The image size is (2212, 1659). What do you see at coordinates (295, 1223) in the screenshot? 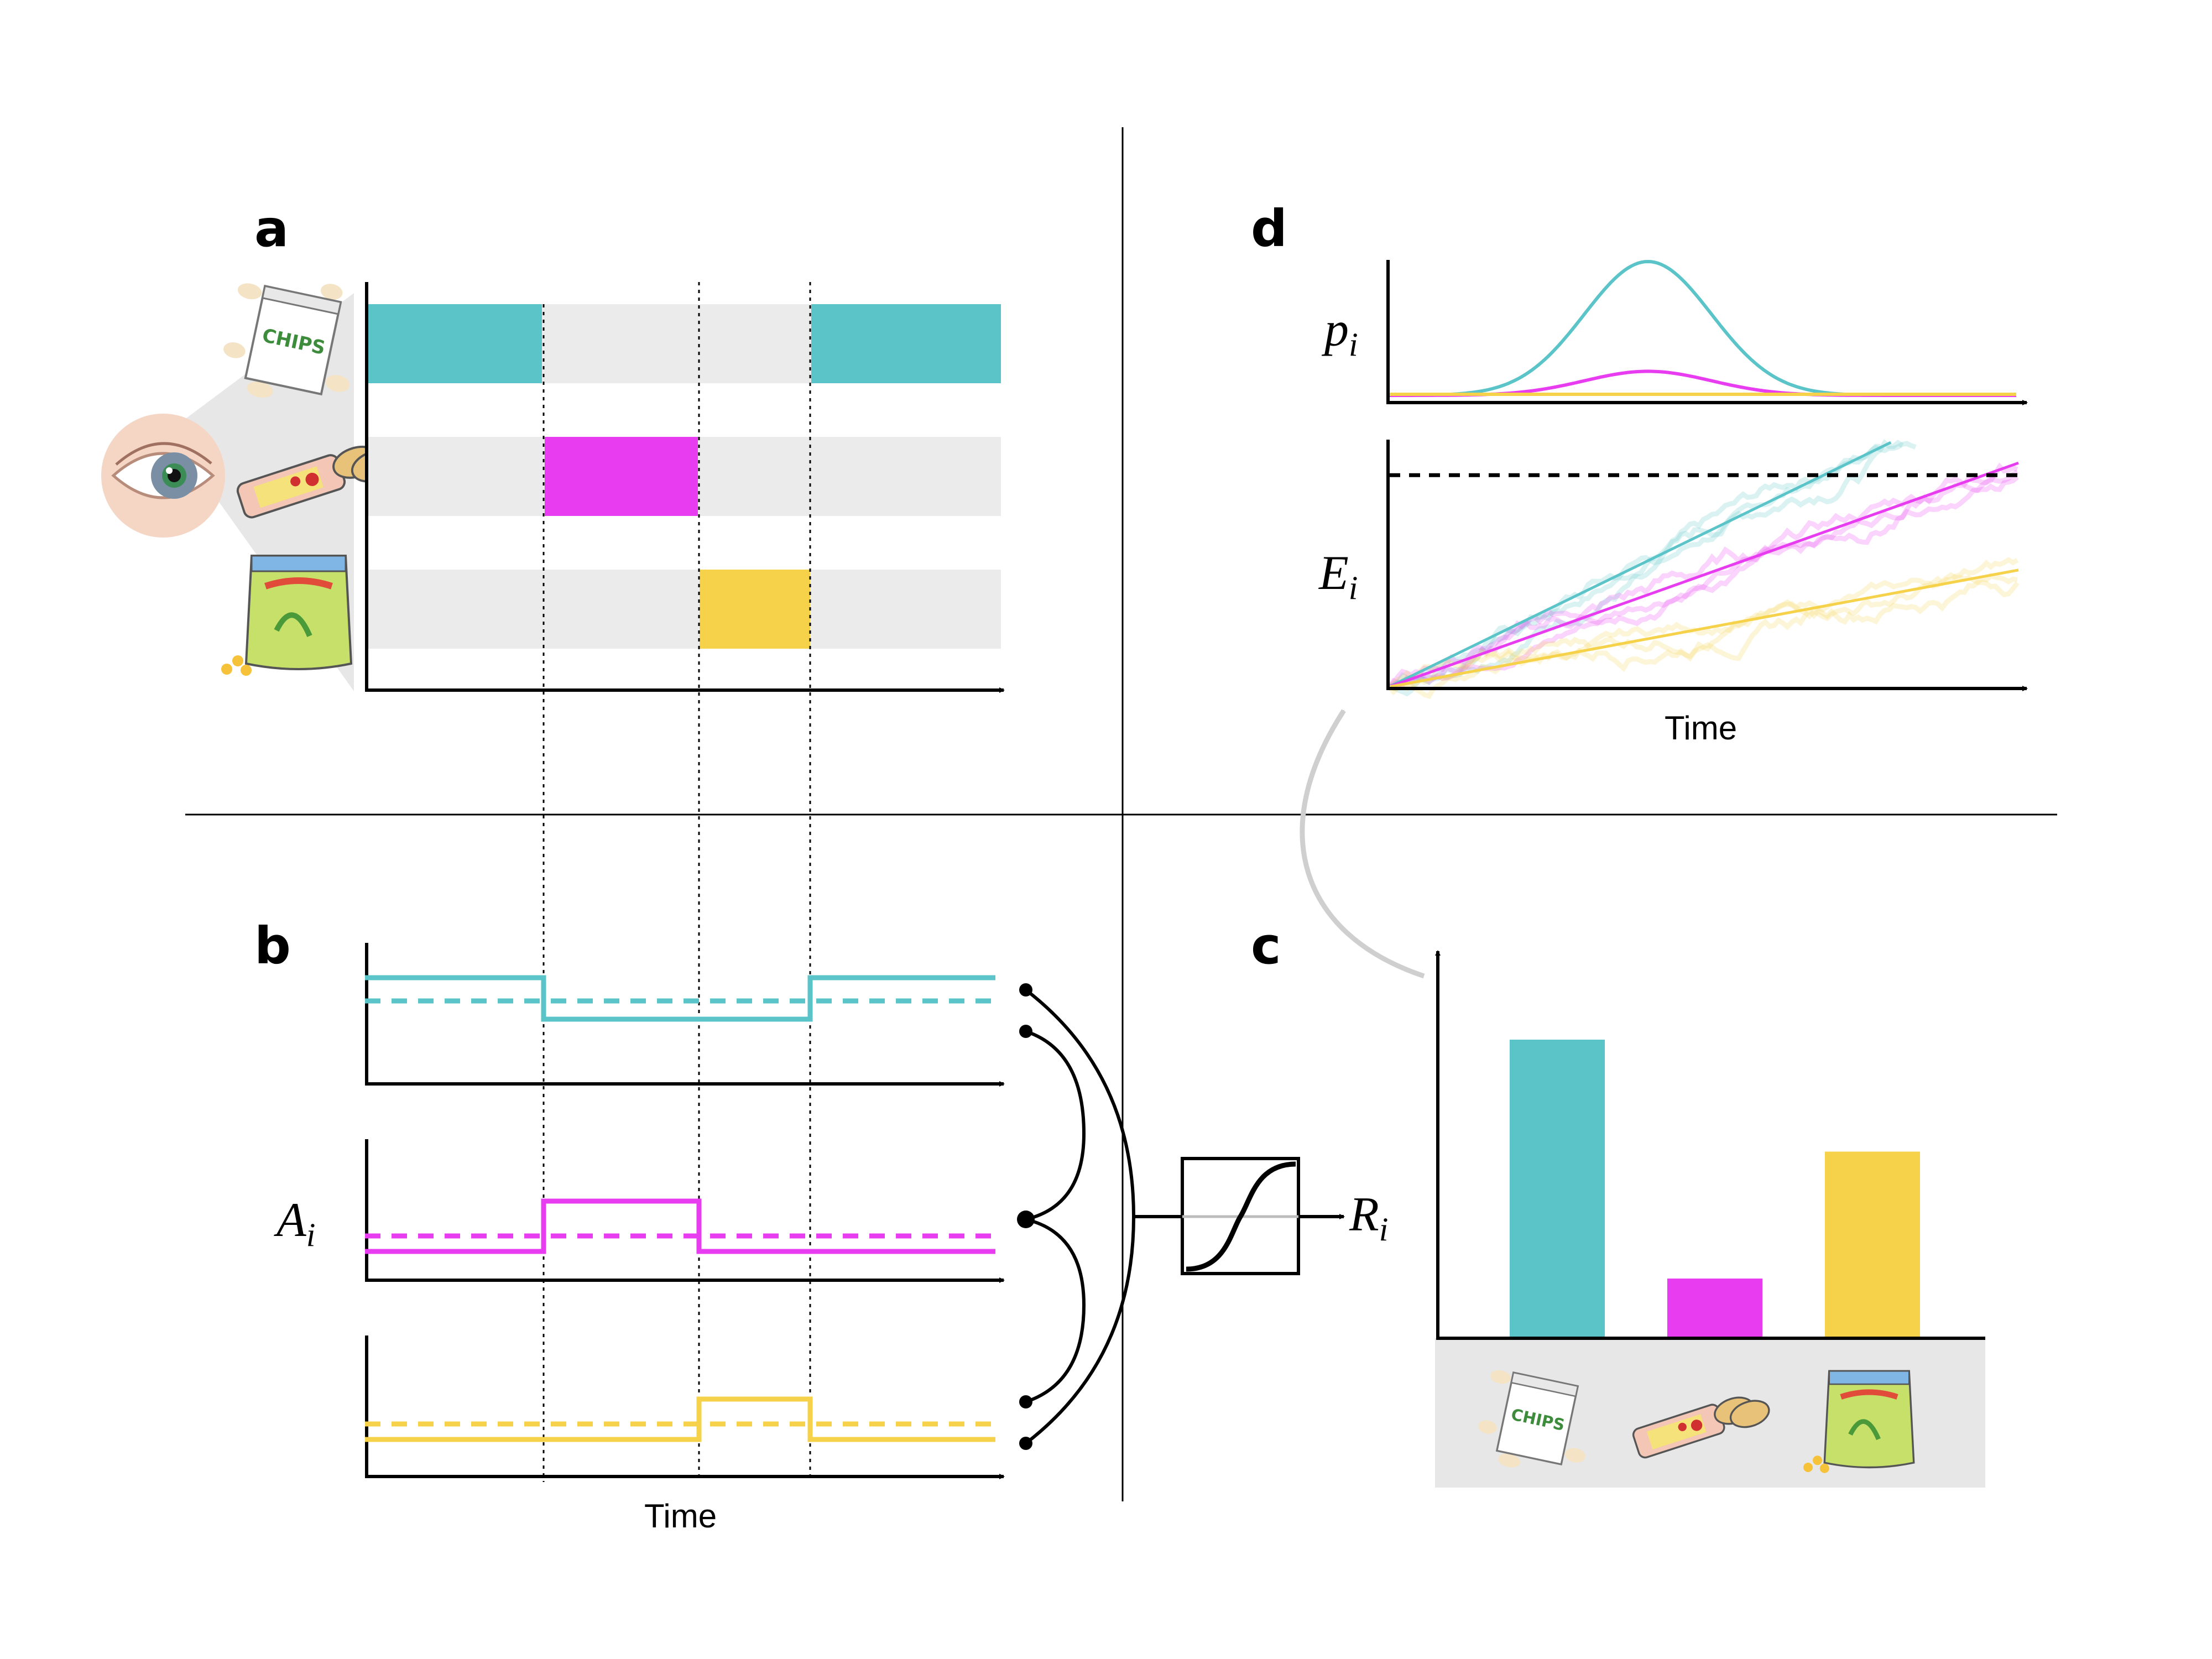
I see `panel-b-ylabel: Ai` at bounding box center [295, 1223].